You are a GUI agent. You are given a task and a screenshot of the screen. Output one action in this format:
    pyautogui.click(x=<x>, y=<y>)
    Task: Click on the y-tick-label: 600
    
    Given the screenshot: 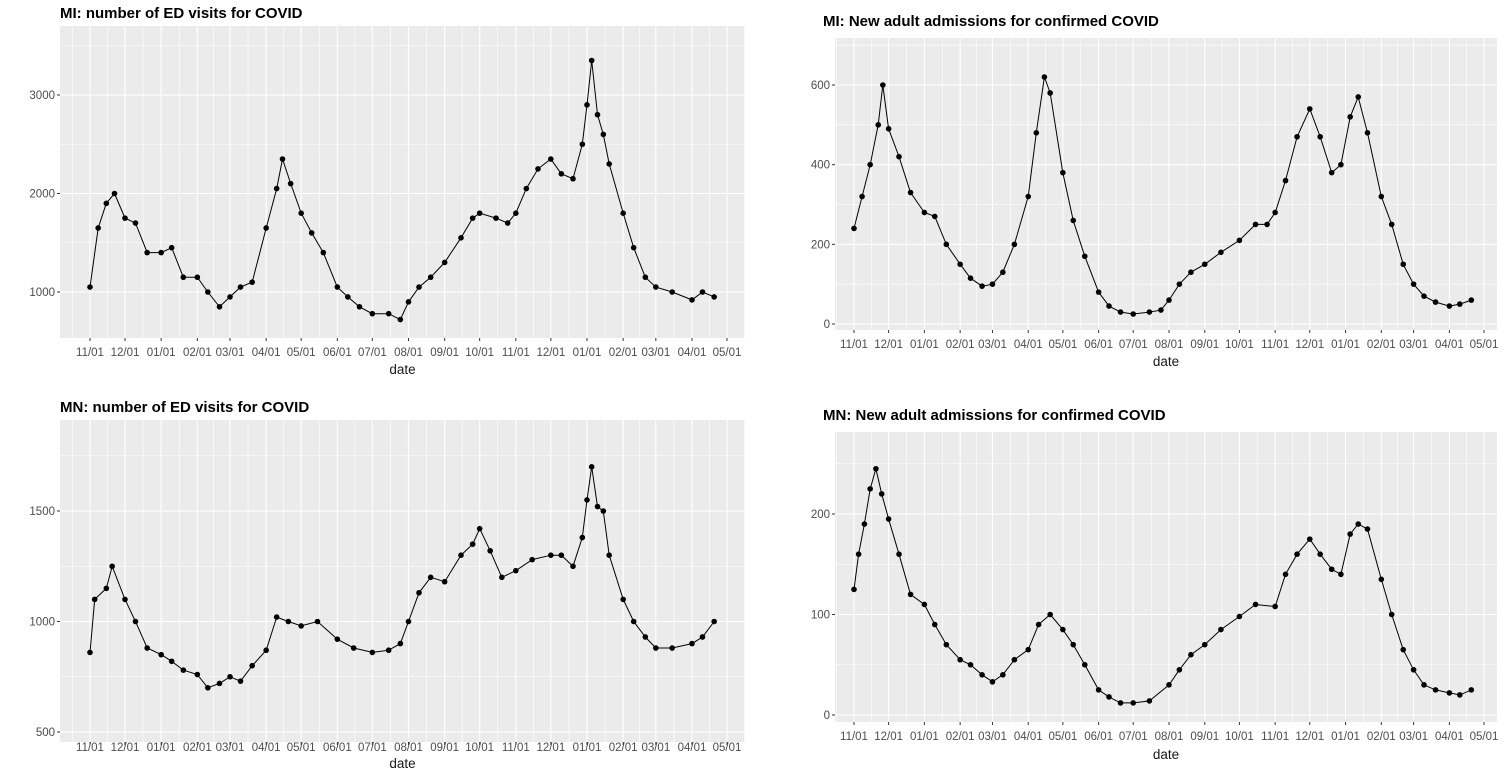 What is the action you would take?
    pyautogui.click(x=820, y=86)
    